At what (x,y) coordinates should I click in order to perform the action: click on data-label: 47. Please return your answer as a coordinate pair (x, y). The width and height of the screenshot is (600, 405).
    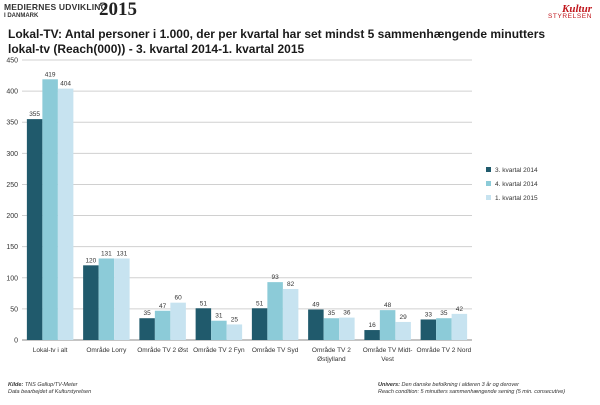
    Looking at the image, I should click on (163, 306).